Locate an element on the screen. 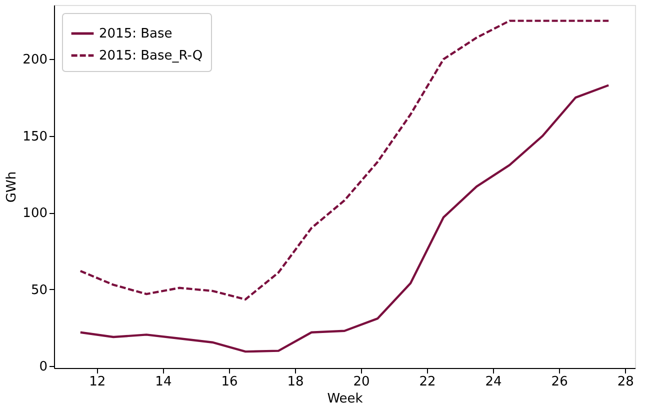 This screenshot has width=654, height=416. x-tick-label: 20 is located at coordinates (361, 382).